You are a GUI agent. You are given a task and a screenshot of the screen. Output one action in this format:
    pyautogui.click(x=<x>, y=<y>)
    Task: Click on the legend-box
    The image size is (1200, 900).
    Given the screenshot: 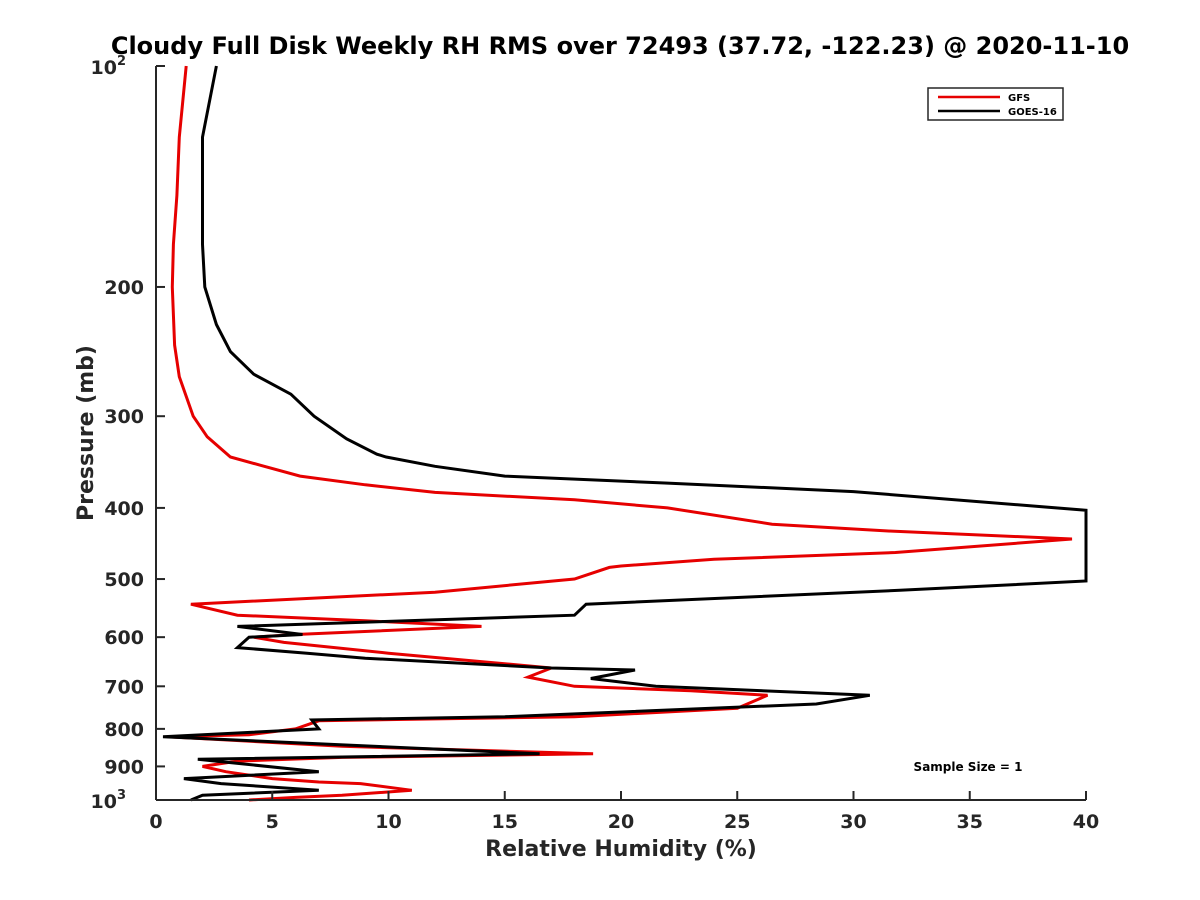 What is the action you would take?
    pyautogui.click(x=995, y=104)
    